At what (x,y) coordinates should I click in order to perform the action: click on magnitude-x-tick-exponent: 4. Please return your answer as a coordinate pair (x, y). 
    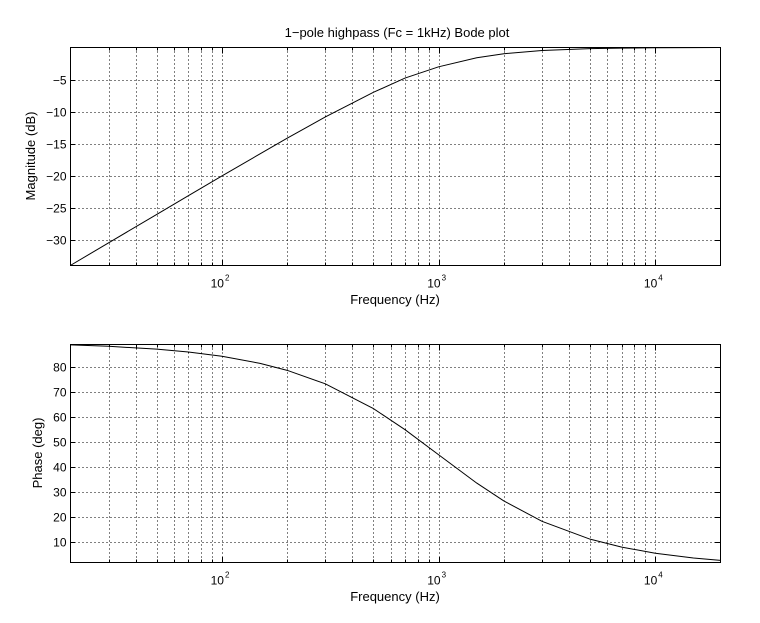
    Looking at the image, I should click on (660, 278).